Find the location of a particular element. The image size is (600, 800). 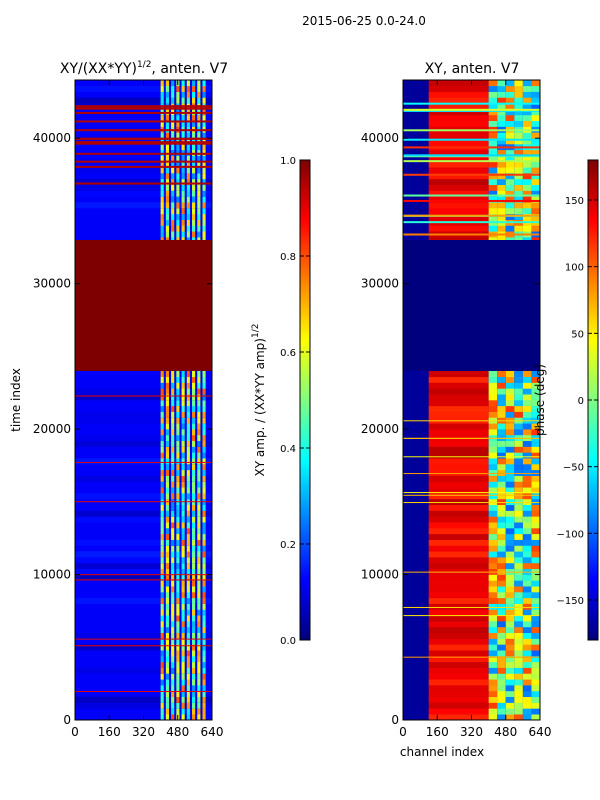

x-tick-label: 160 is located at coordinates (109, 732).